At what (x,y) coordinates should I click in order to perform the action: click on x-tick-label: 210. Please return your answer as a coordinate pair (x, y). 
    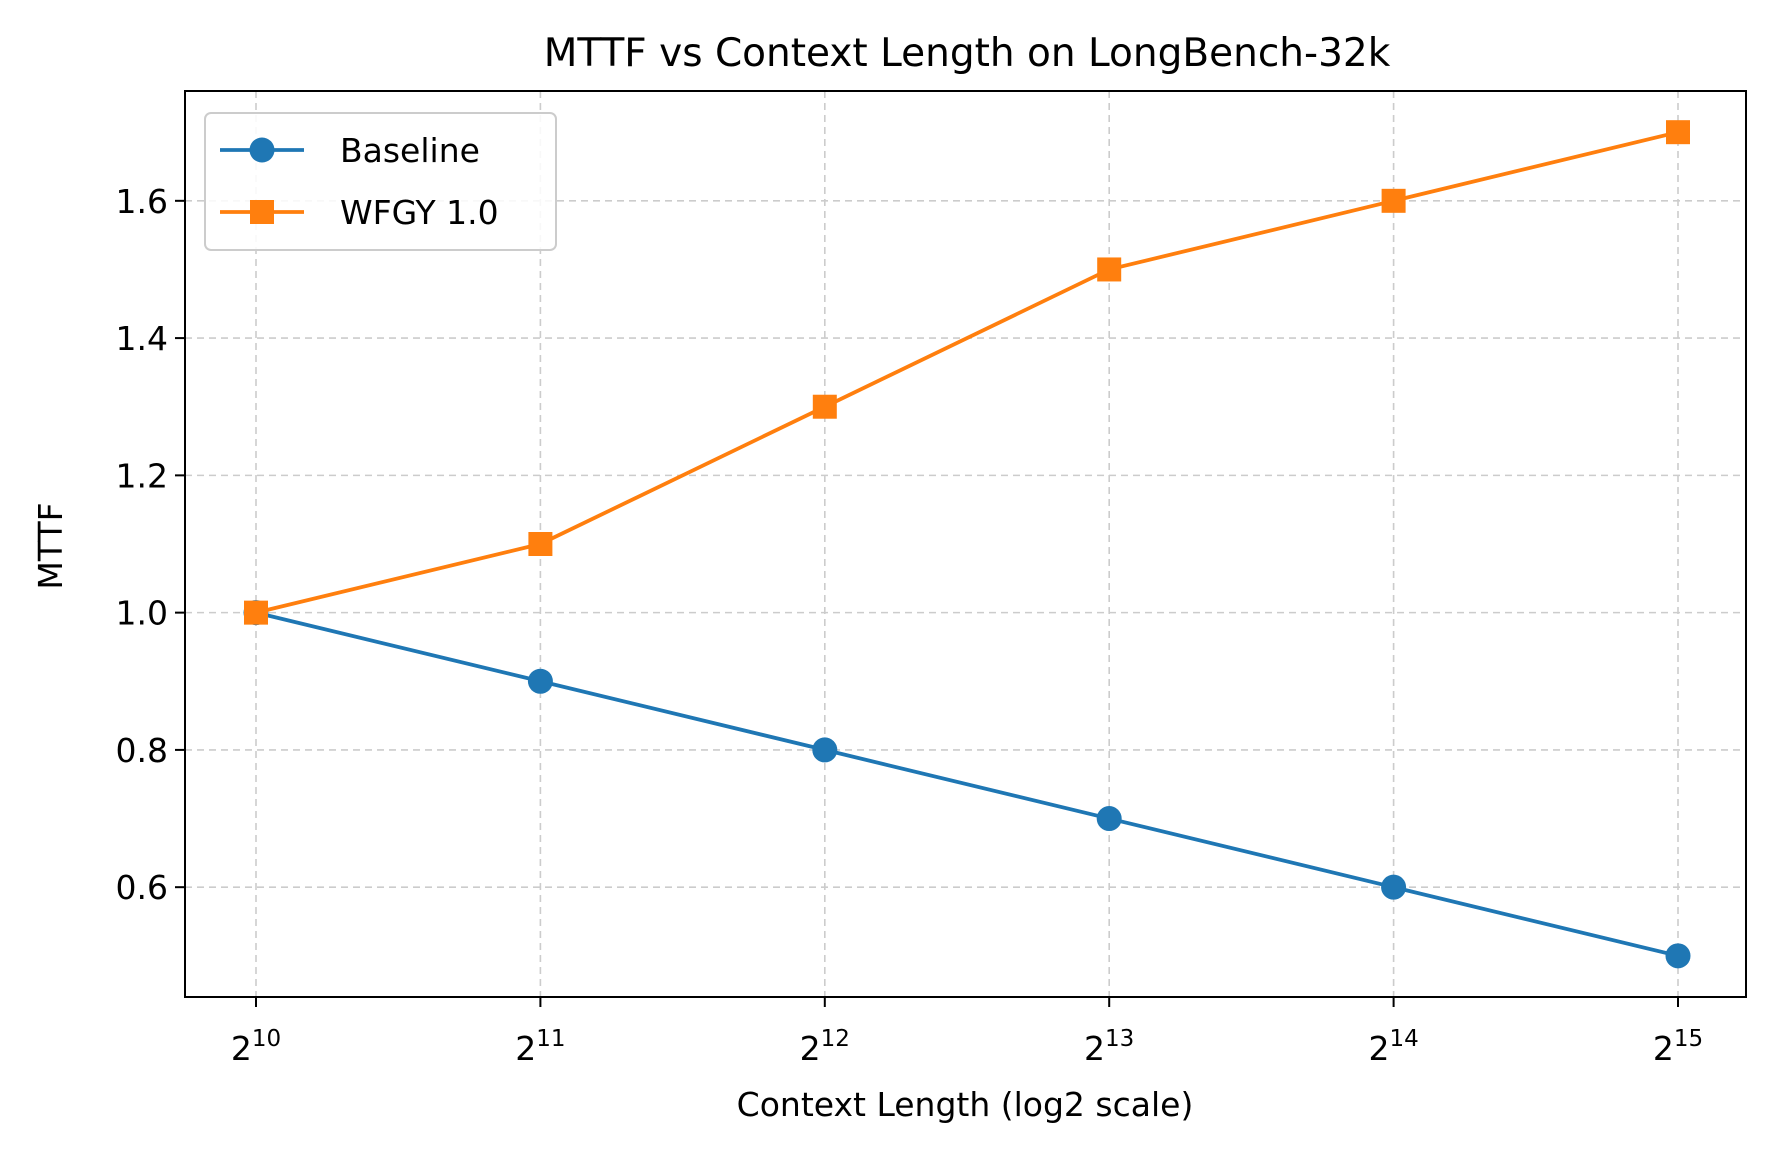
    Looking at the image, I should click on (256, 1047).